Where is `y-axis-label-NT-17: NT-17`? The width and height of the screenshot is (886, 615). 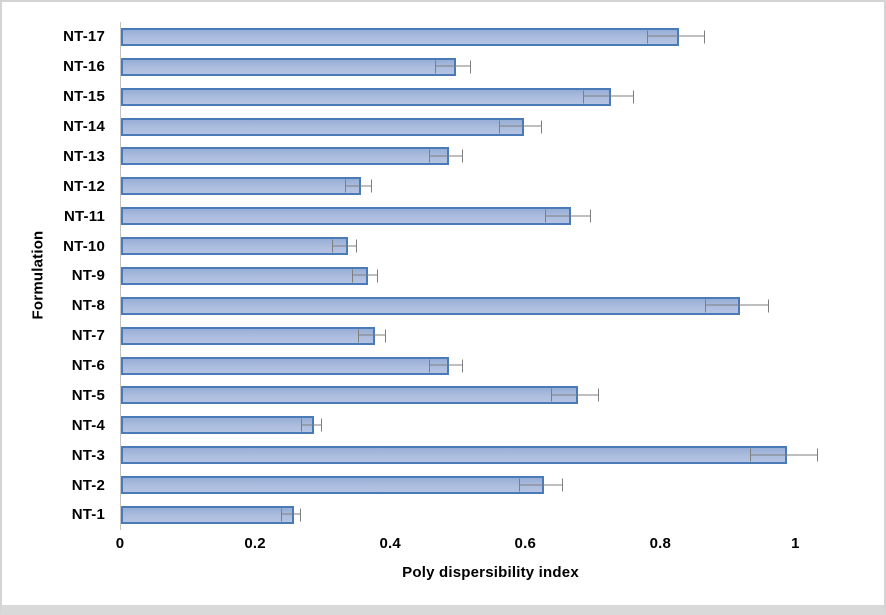
y-axis-label-NT-17: NT-17 is located at coordinates (84, 37).